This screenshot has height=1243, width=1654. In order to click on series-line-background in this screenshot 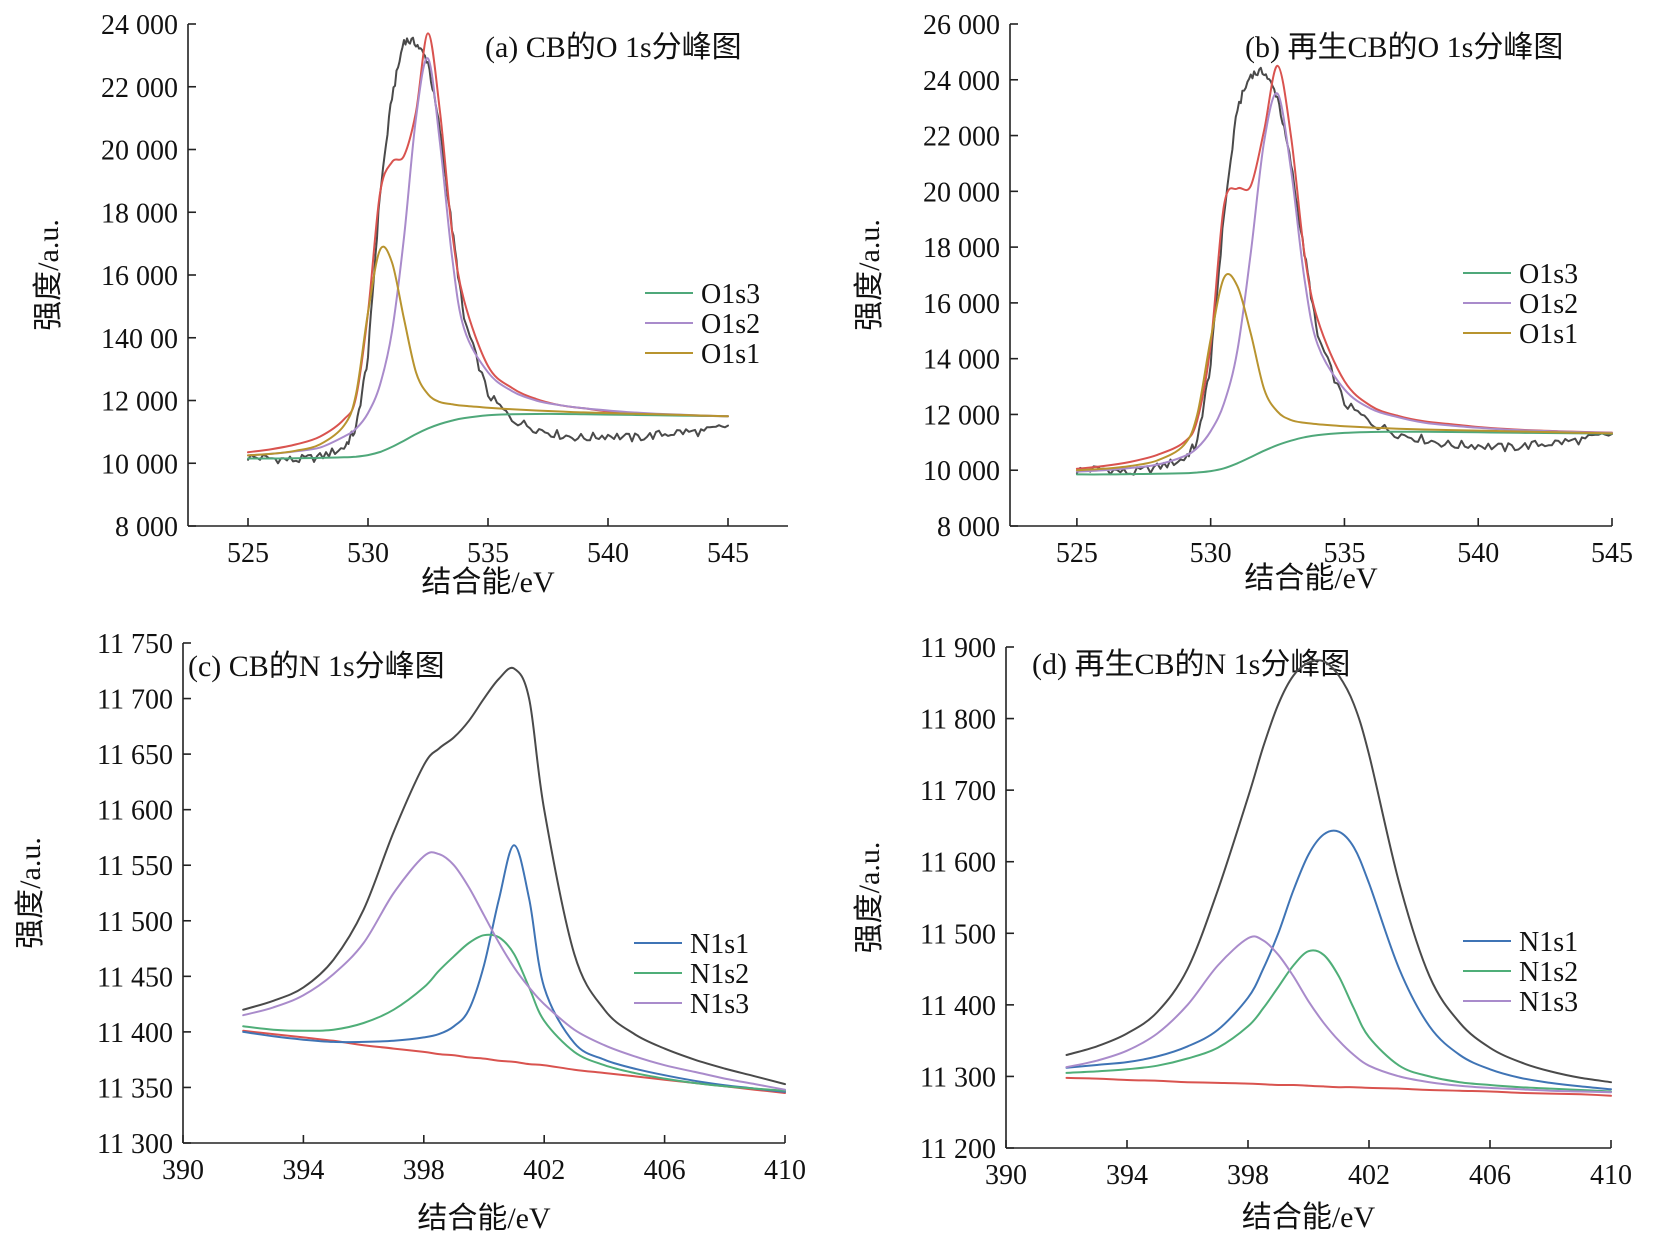, I will do `click(1338, 1086)`.